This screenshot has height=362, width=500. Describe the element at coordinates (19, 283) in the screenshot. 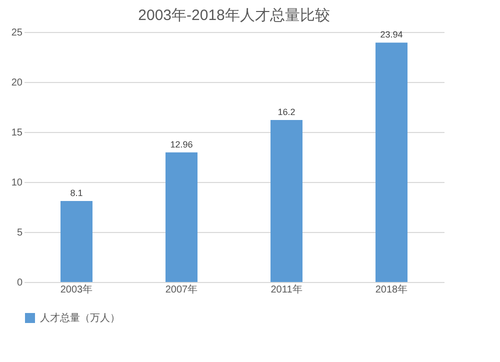

I see `y-tick-label: 0` at that location.